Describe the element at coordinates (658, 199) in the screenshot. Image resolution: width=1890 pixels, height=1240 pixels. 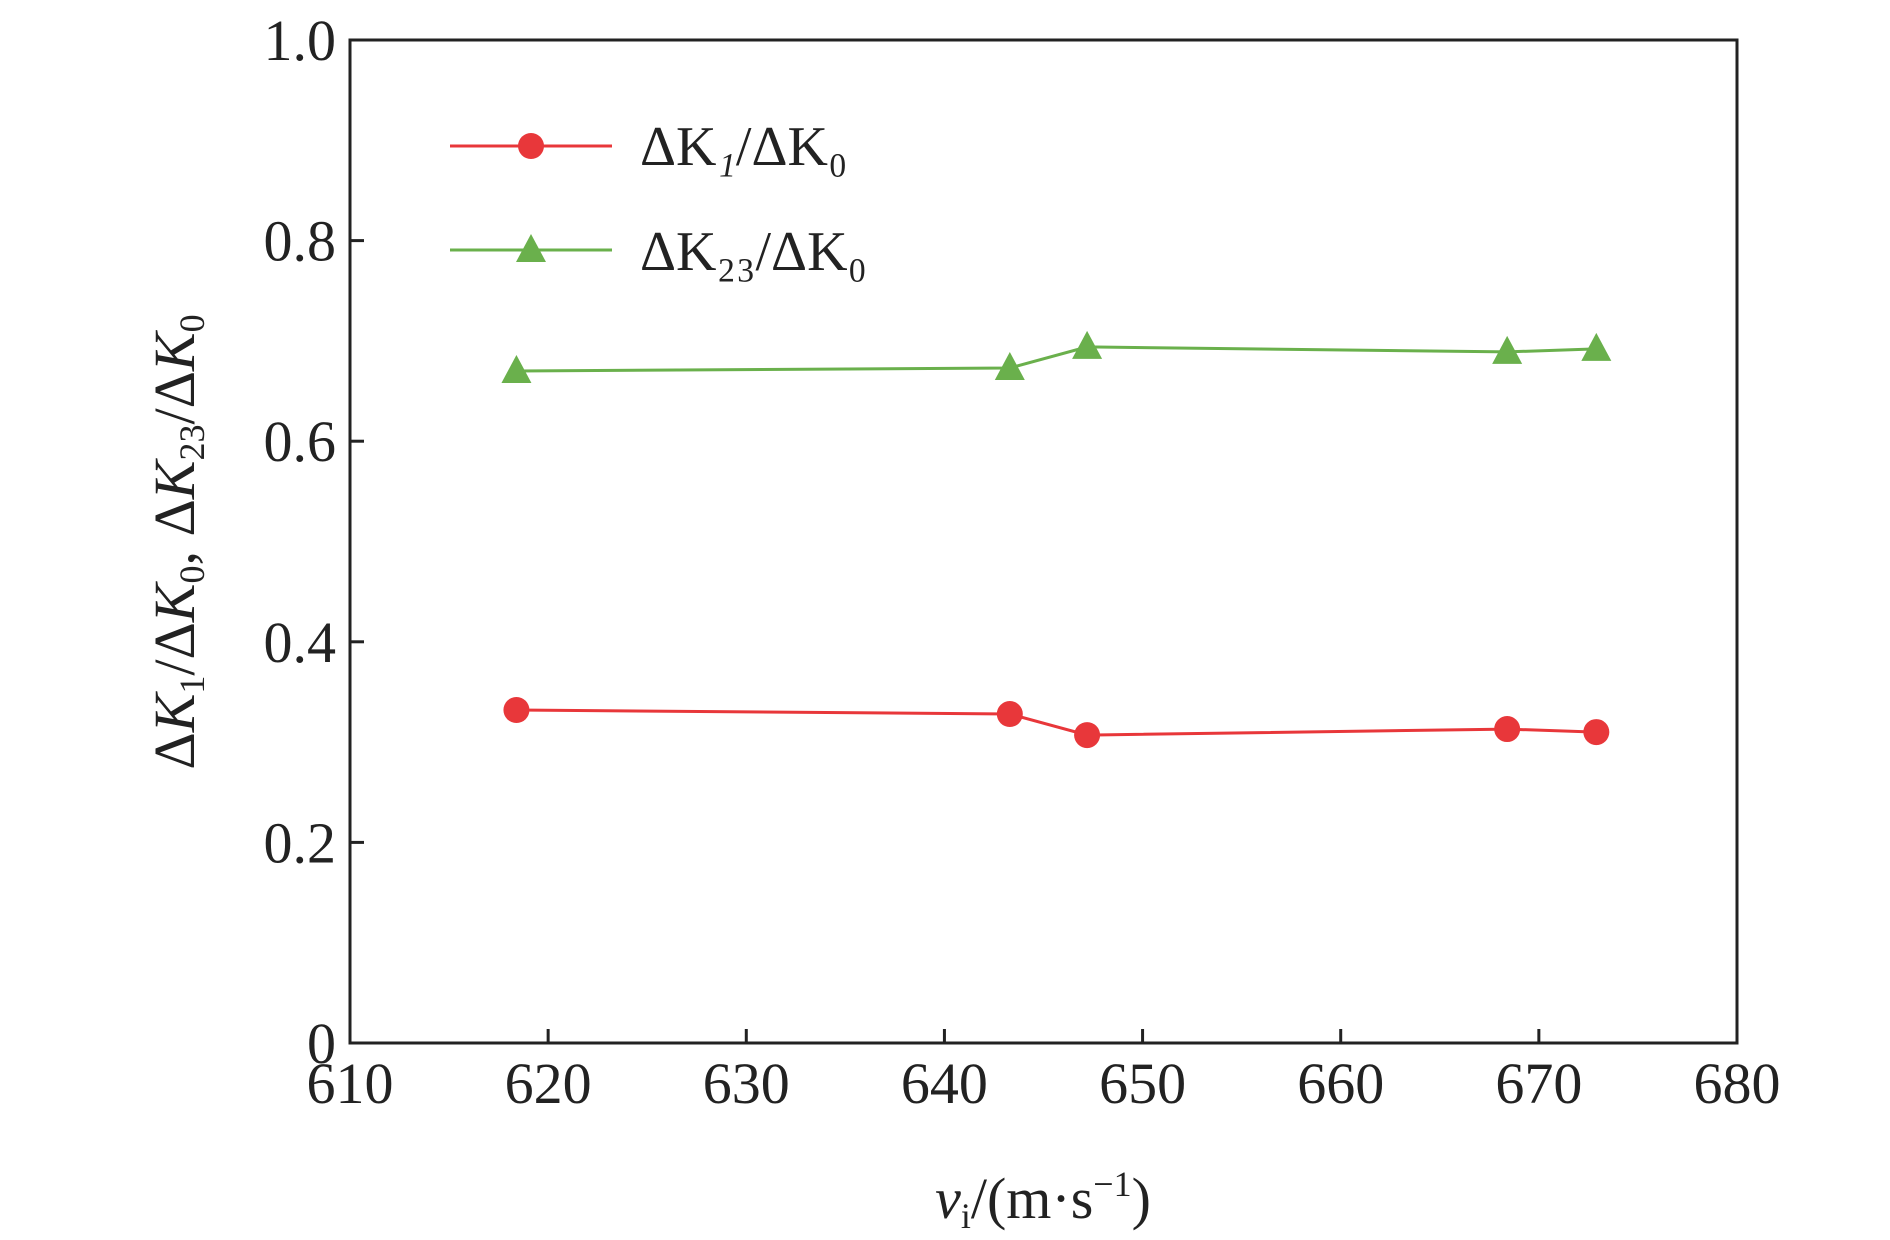
I see `legend: ΔK₁/ΔK₀ ΔK₂₃/ΔK₀` at that location.